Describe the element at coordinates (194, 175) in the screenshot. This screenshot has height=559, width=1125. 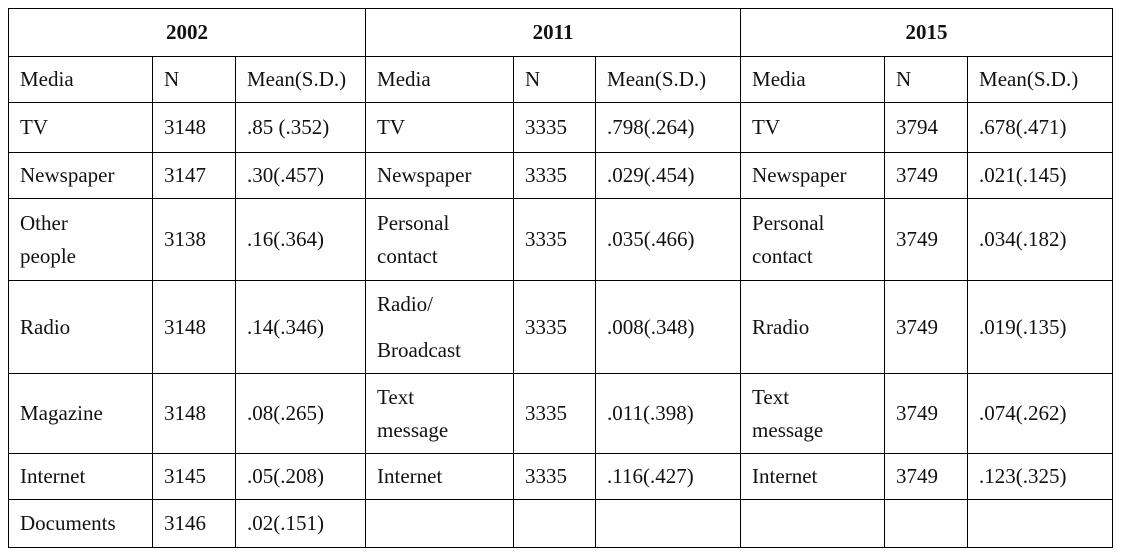
I see `table-cell: 3147` at that location.